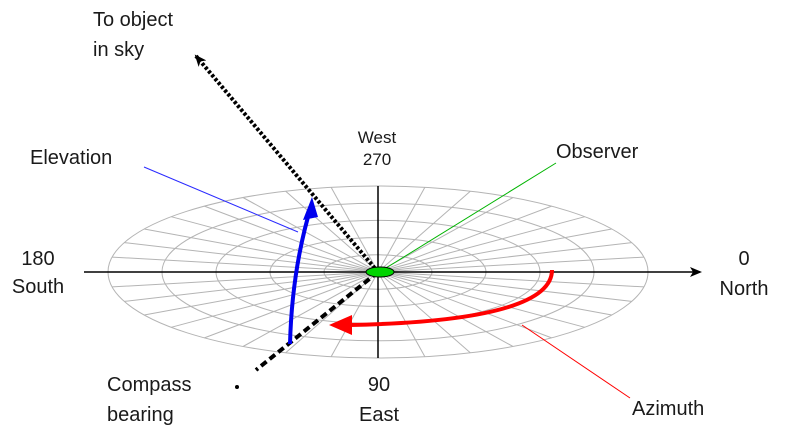 This screenshot has width=790, height=441. Describe the element at coordinates (377, 159) in the screenshot. I see `west-degrees-label: 270` at that location.